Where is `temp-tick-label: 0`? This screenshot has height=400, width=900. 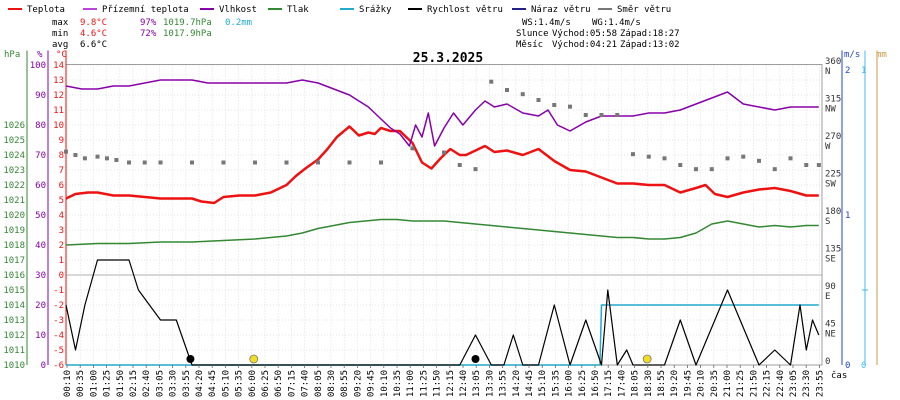 temp-tick-label: 0 is located at coordinates (61, 276).